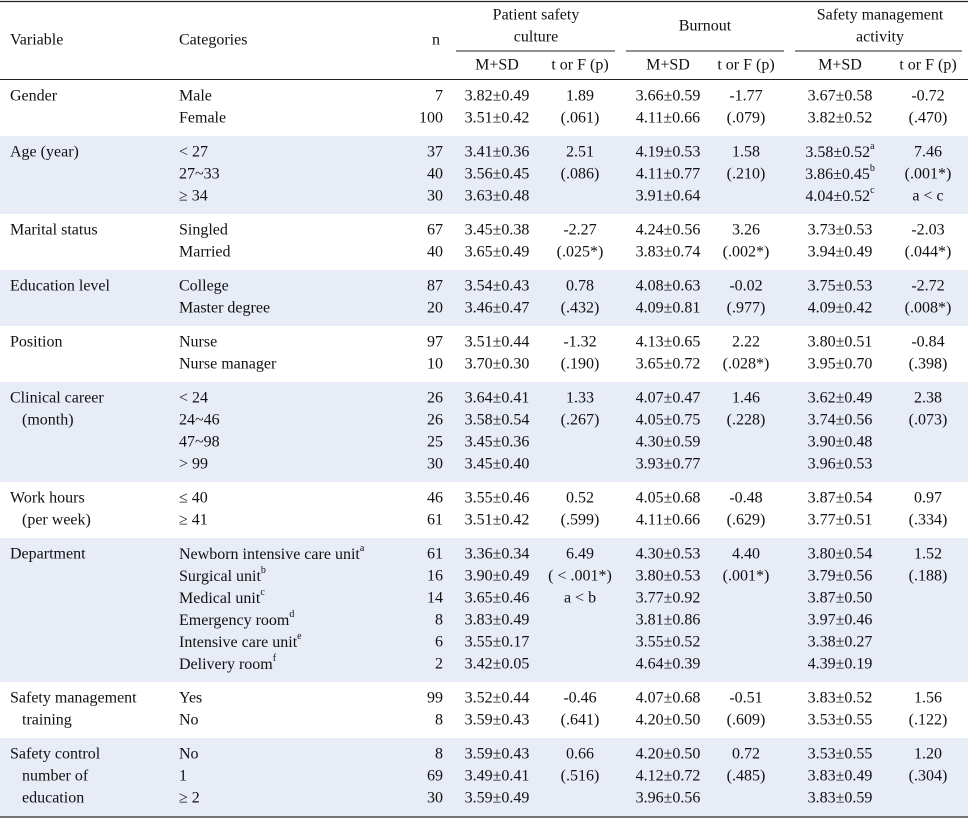 Image resolution: width=968 pixels, height=822 pixels. Describe the element at coordinates (435, 698) in the screenshot. I see `cell: 99` at that location.